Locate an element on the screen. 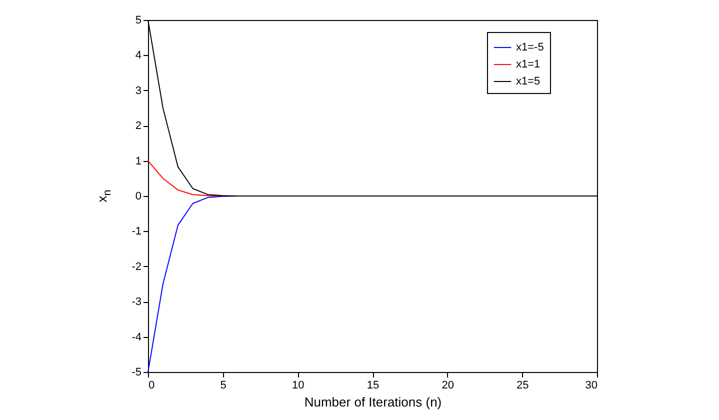  x-tick-label: 30 is located at coordinates (591, 386).